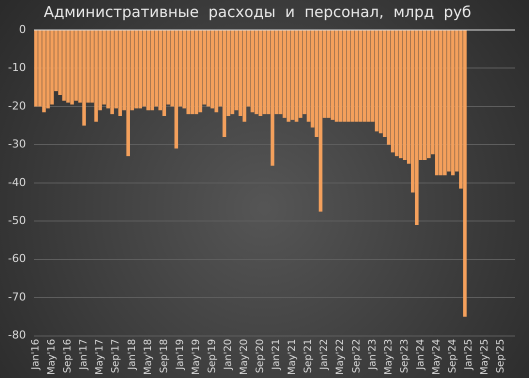 The image size is (529, 378). What do you see at coordinates (308, 356) in the screenshot?
I see `x-tick-label: Sep'21` at bounding box center [308, 356].